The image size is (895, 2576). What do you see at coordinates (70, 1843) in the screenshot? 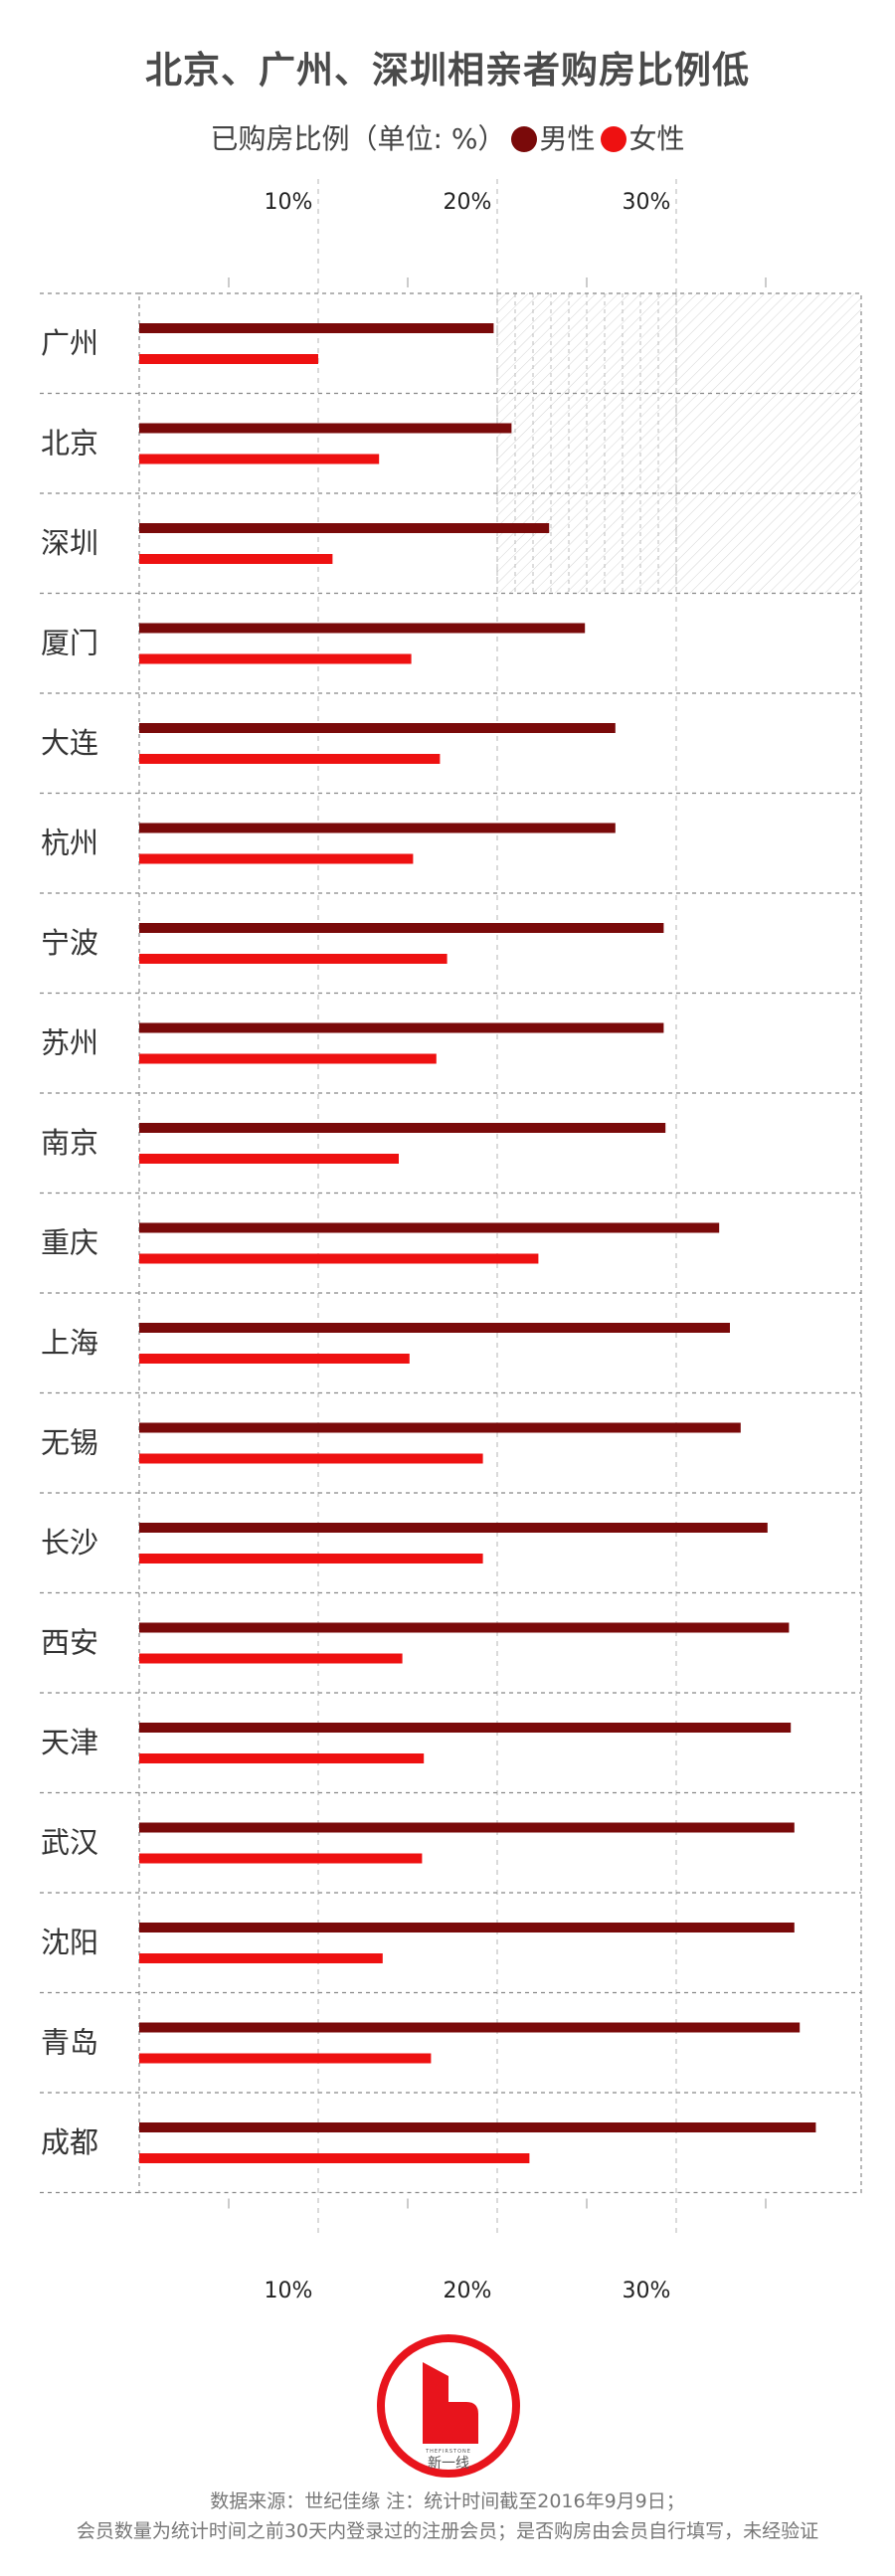
I see `city-label: 武汉` at bounding box center [70, 1843].